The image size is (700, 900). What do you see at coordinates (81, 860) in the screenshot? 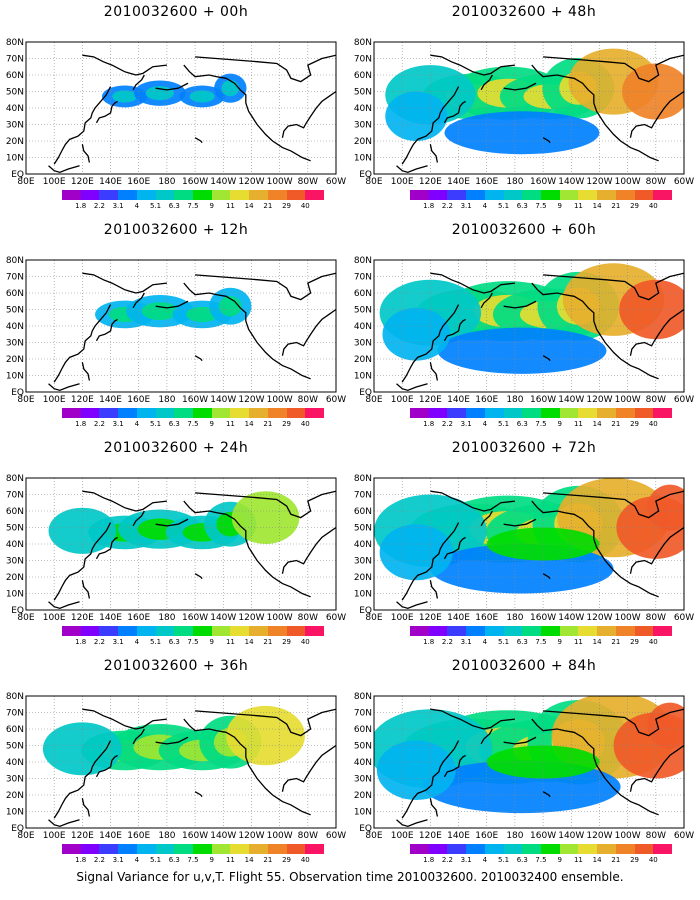
I see `colorbar-label: 1.8` at bounding box center [81, 860].